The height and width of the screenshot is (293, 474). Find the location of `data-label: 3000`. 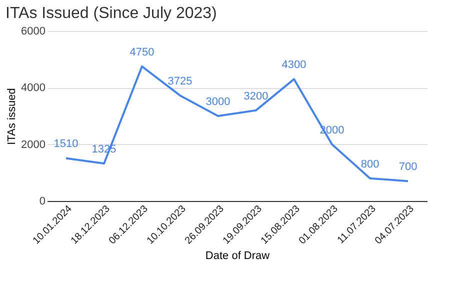

data-label: 3000 is located at coordinates (218, 102).